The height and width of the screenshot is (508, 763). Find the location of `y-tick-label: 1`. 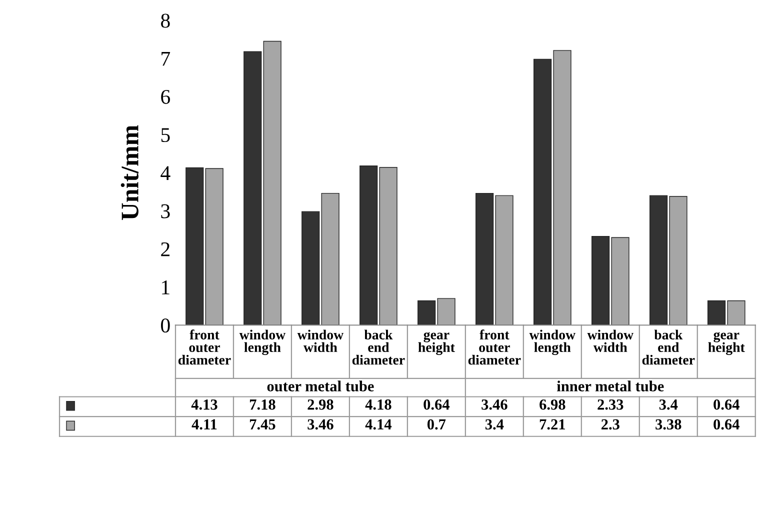

y-tick-label: 1 is located at coordinates (166, 287).